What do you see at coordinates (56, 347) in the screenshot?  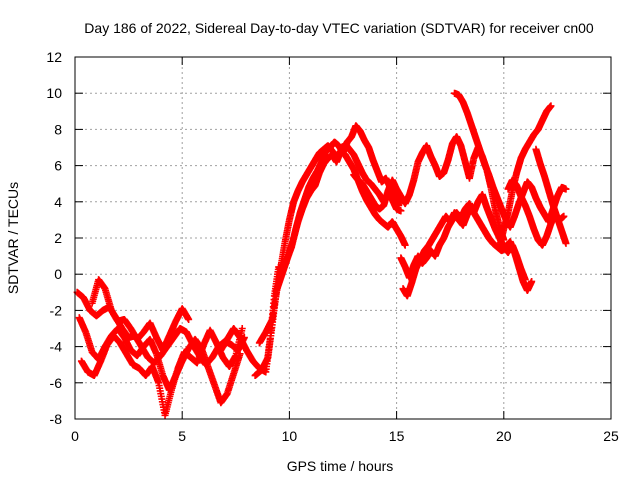 I see `y-tick-label: -4` at bounding box center [56, 347].